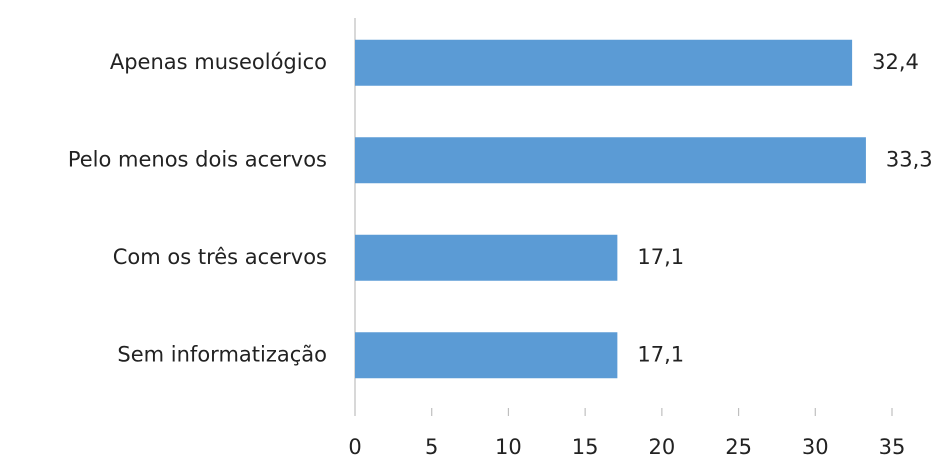 This screenshot has height=467, width=932. What do you see at coordinates (585, 447) in the screenshot?
I see `x-tick-label: 15` at bounding box center [585, 447].